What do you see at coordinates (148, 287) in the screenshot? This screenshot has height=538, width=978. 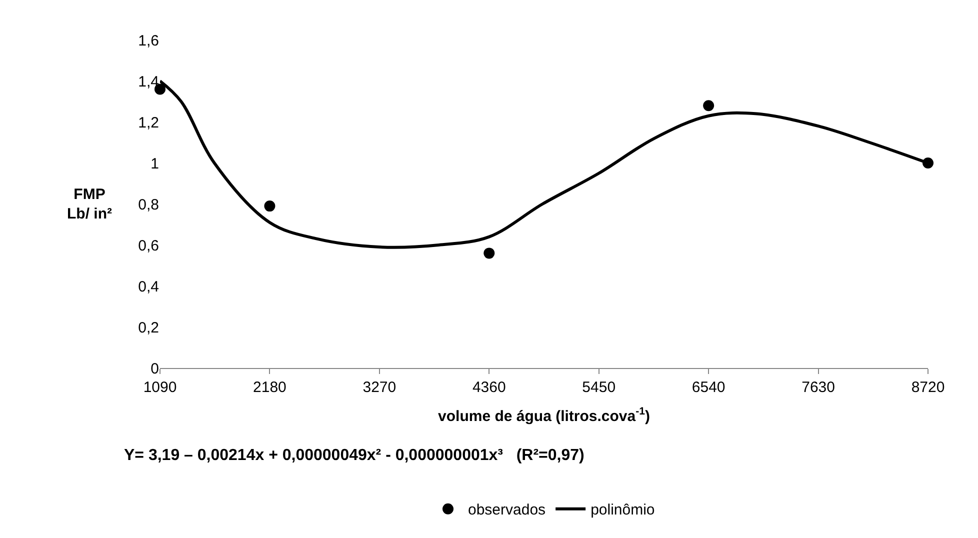 I see `y-tick-label: 0,4` at bounding box center [148, 287].